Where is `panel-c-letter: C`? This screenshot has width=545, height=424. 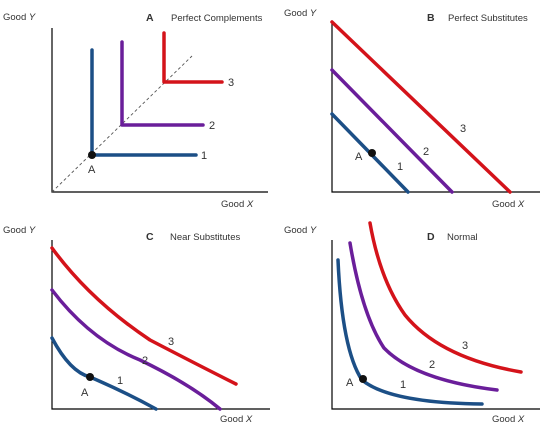
panel-c-letter: C is located at coordinates (150, 237).